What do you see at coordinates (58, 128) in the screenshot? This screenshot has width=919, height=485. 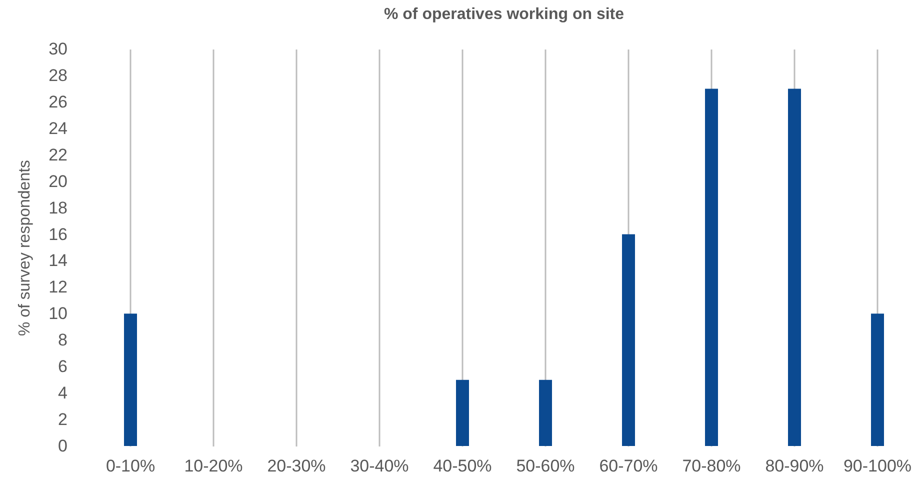 I see `y-tick-label: 24` at bounding box center [58, 128].